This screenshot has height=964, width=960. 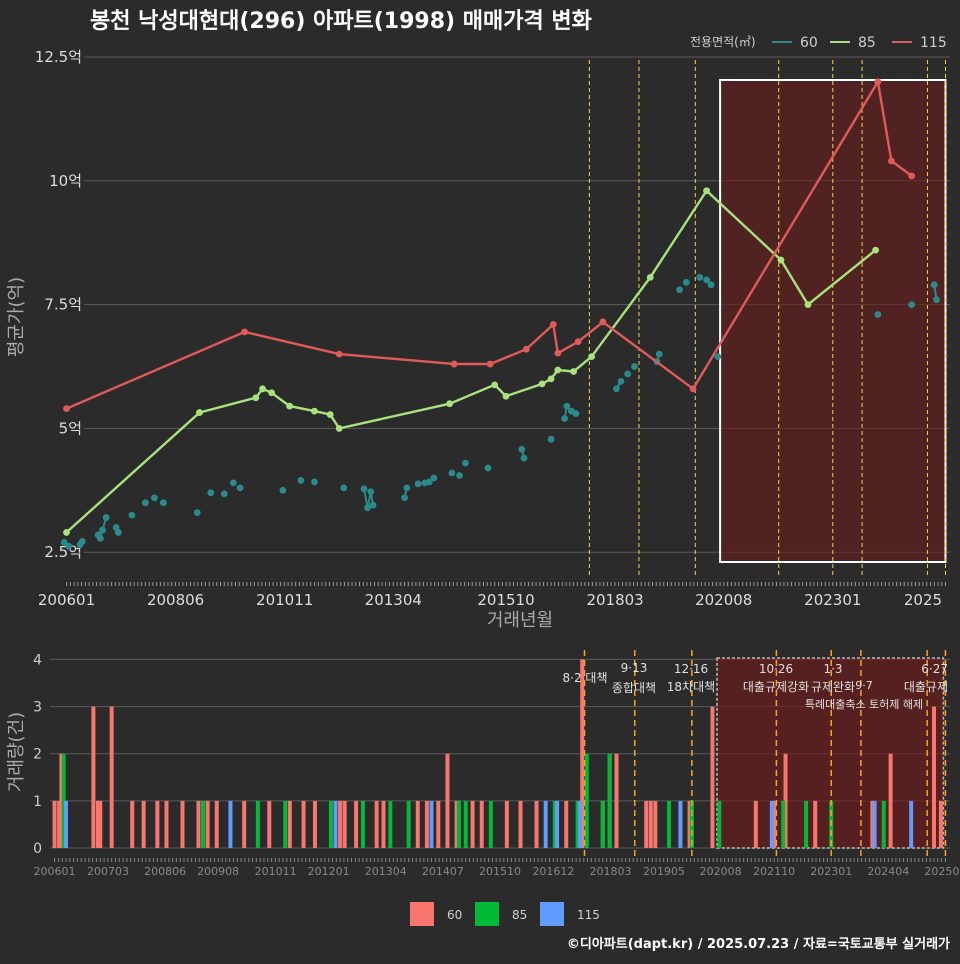 What do you see at coordinates (16, 752) in the screenshot?
I see `y-axis-title: 거래량(건)` at bounding box center [16, 752].